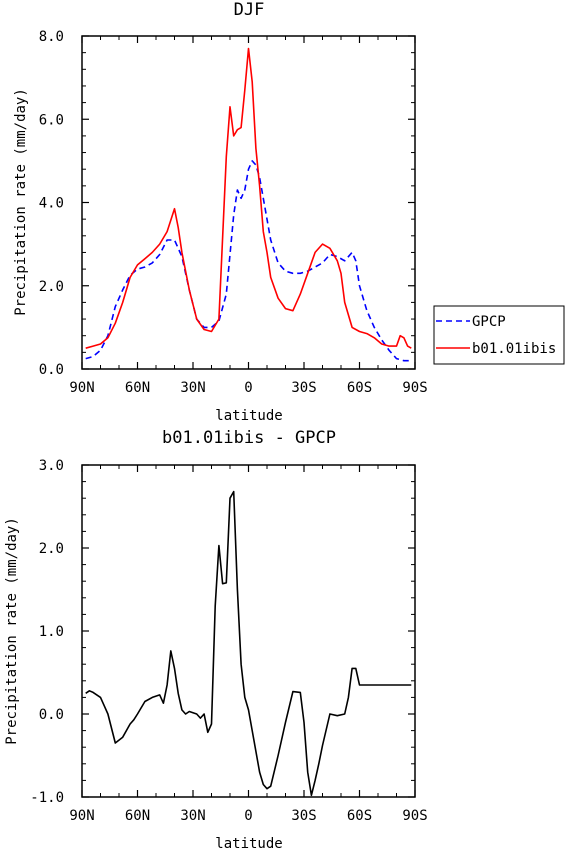 The image size is (565, 851). I want to click on legend-box, so click(499, 335).